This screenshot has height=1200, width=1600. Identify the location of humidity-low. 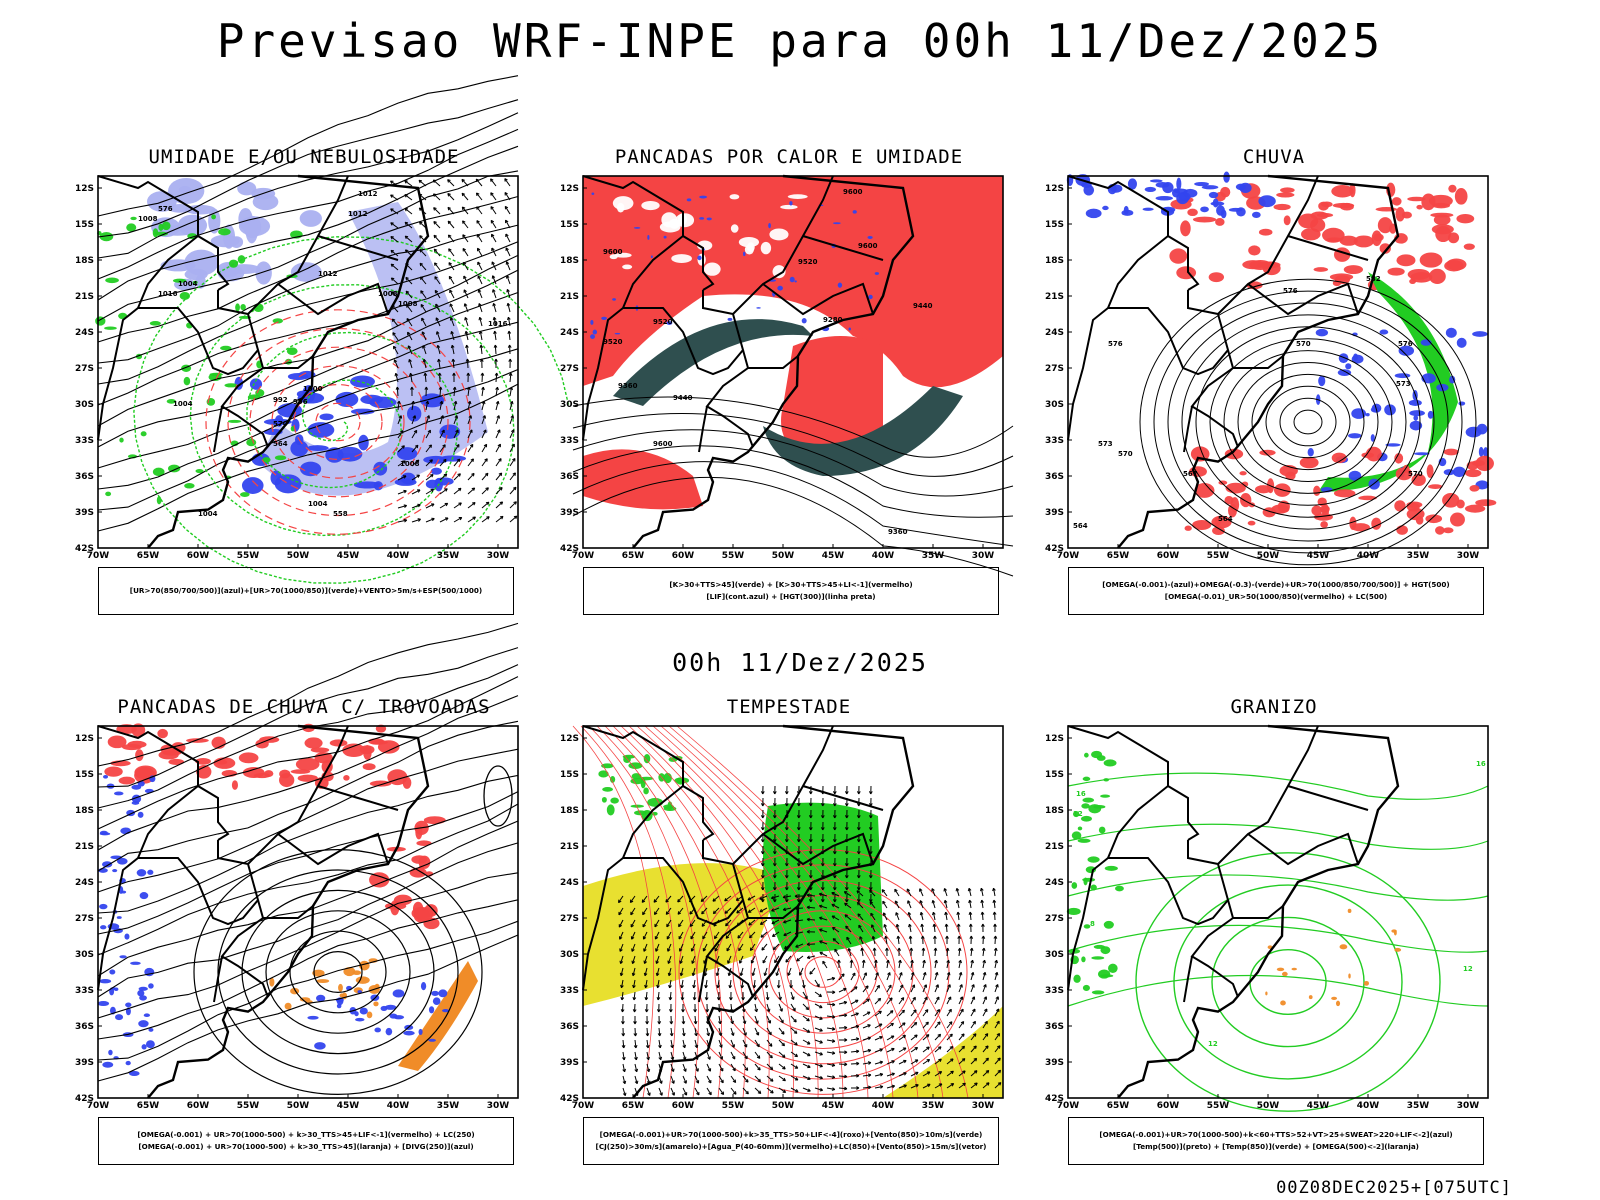
(243, 307).